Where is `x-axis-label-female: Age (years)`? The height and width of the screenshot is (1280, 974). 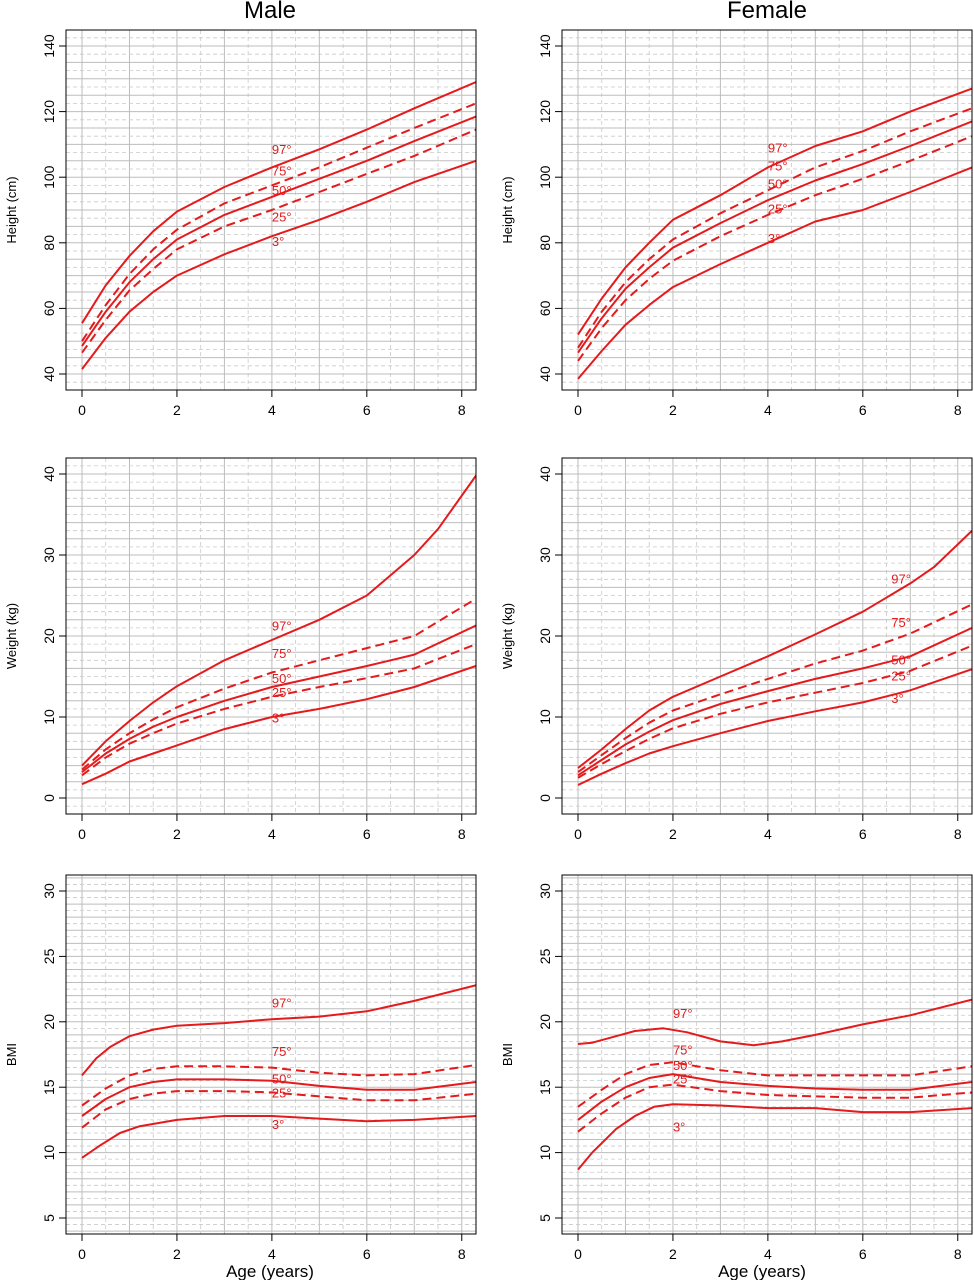 x-axis-label-female: Age (years) is located at coordinates (762, 1271).